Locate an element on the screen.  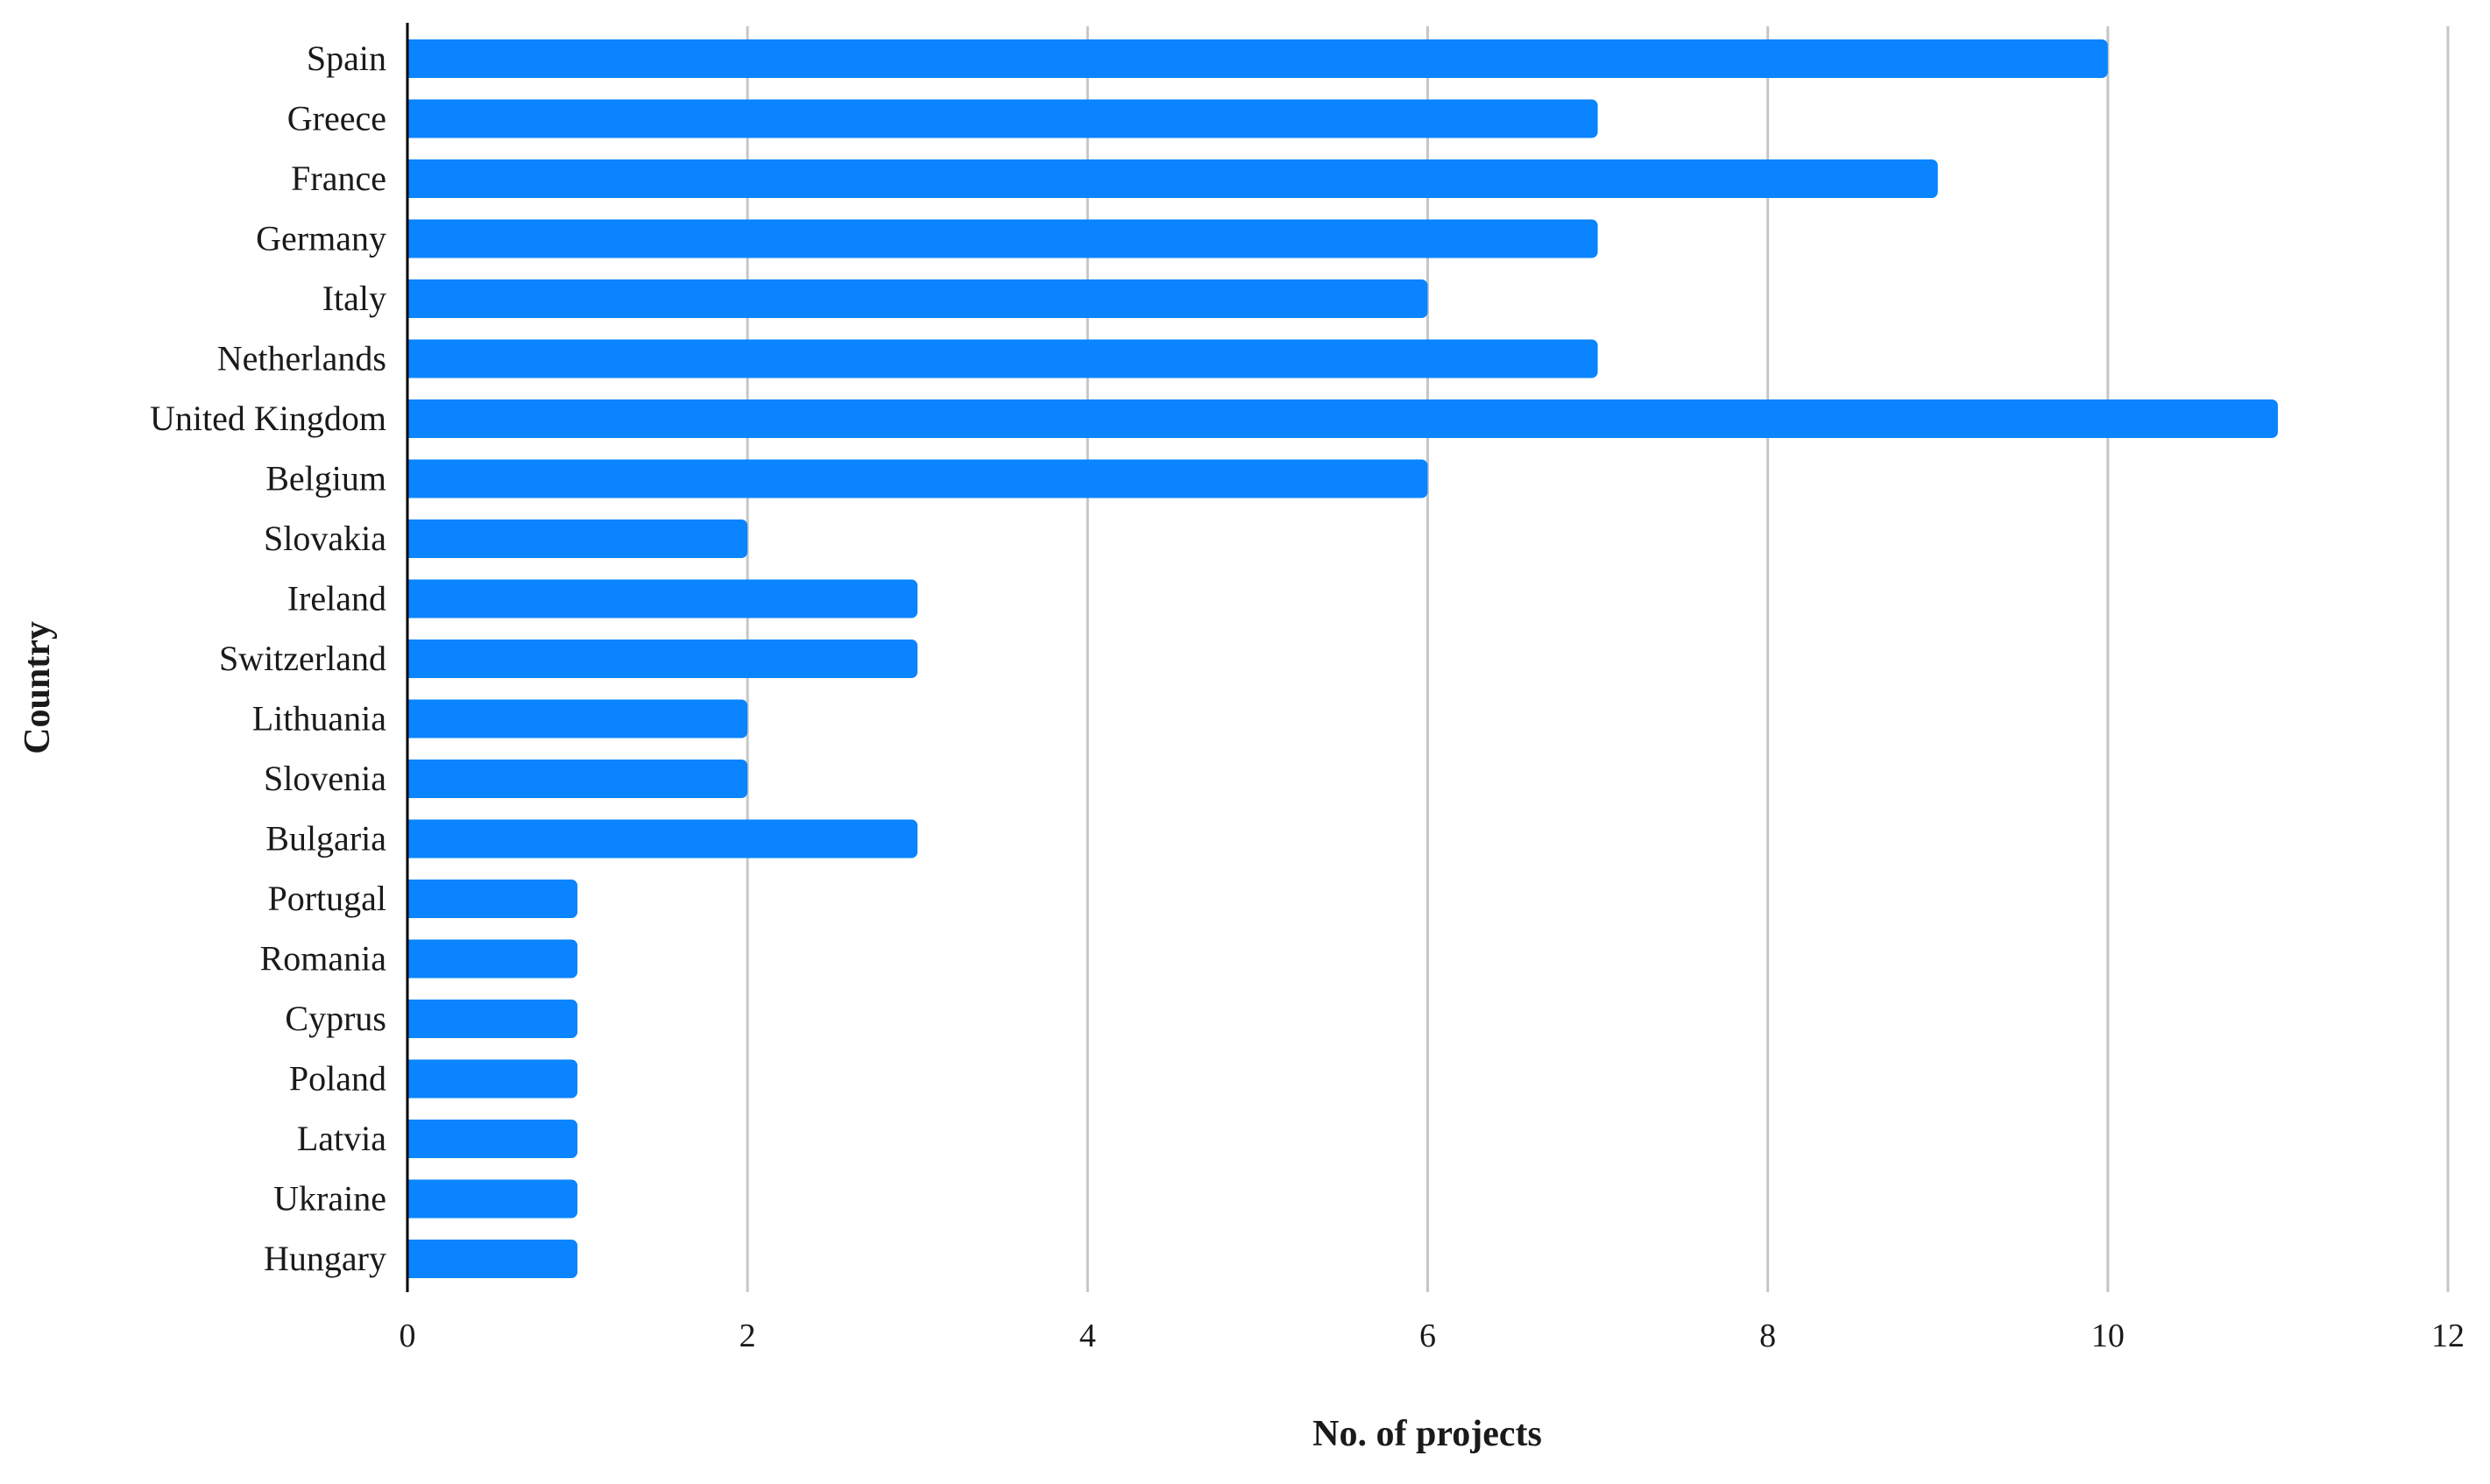
y-tick-label: Romania is located at coordinates (324, 959).